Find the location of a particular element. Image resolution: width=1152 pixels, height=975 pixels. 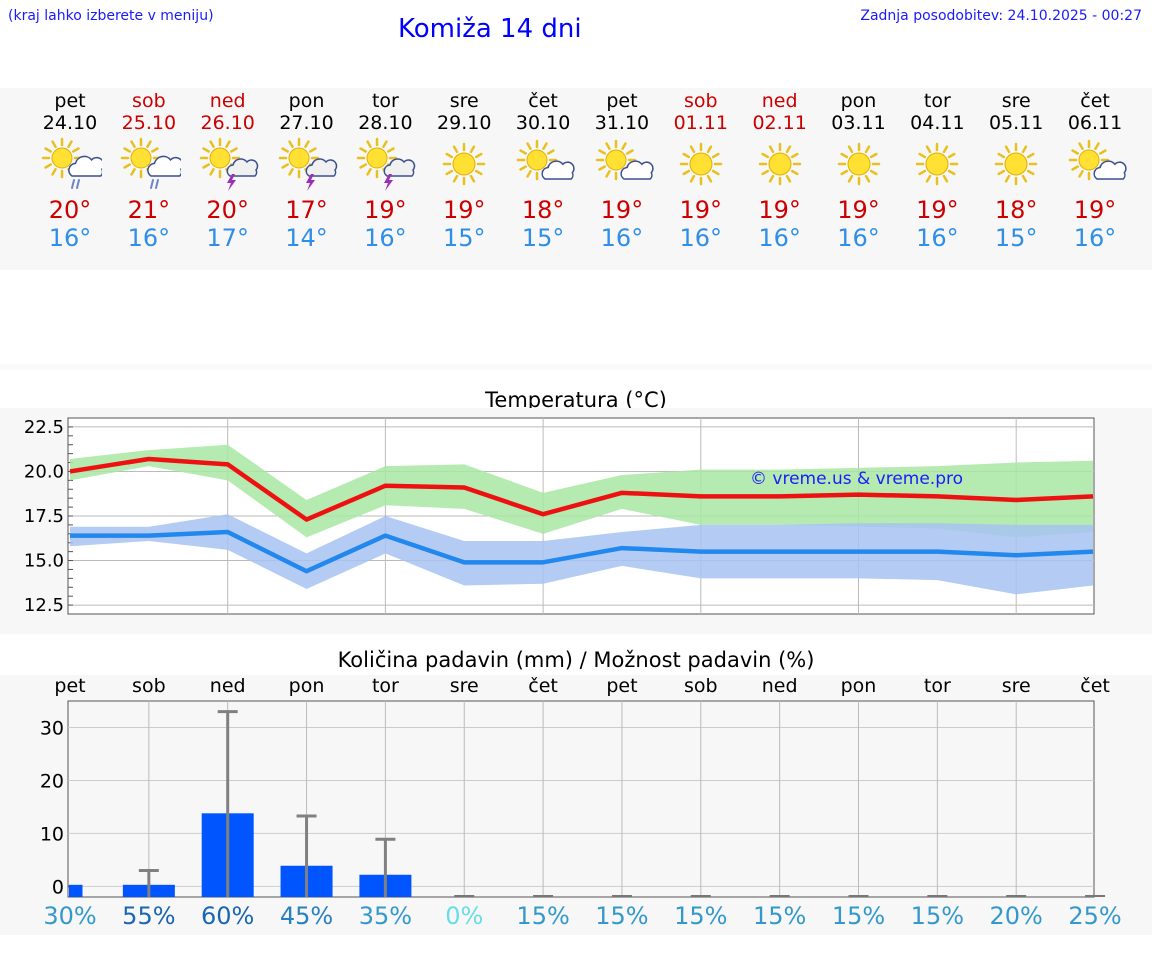

day-column: tor 04.11 19° 16° is located at coordinates (937, 170).